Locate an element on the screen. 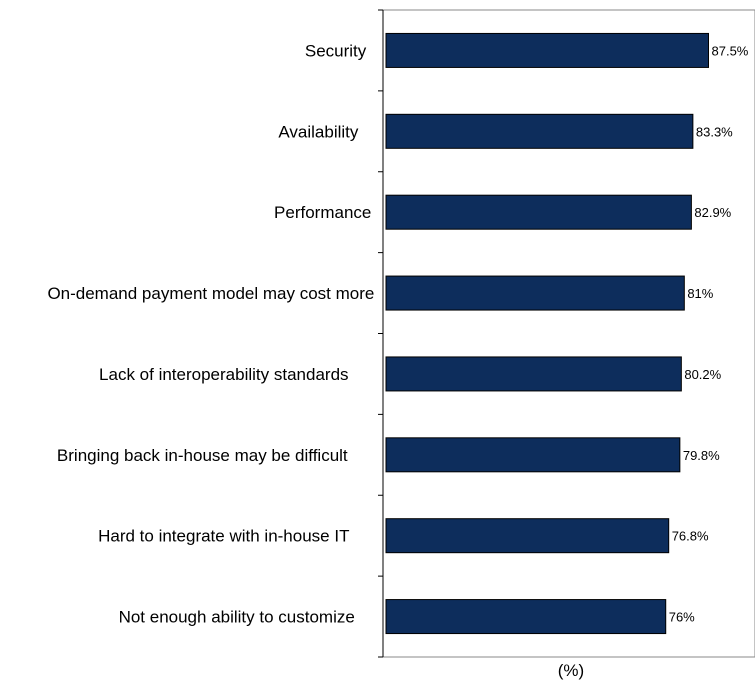 This screenshot has height=683, width=755. value-label: 81% is located at coordinates (700, 293).